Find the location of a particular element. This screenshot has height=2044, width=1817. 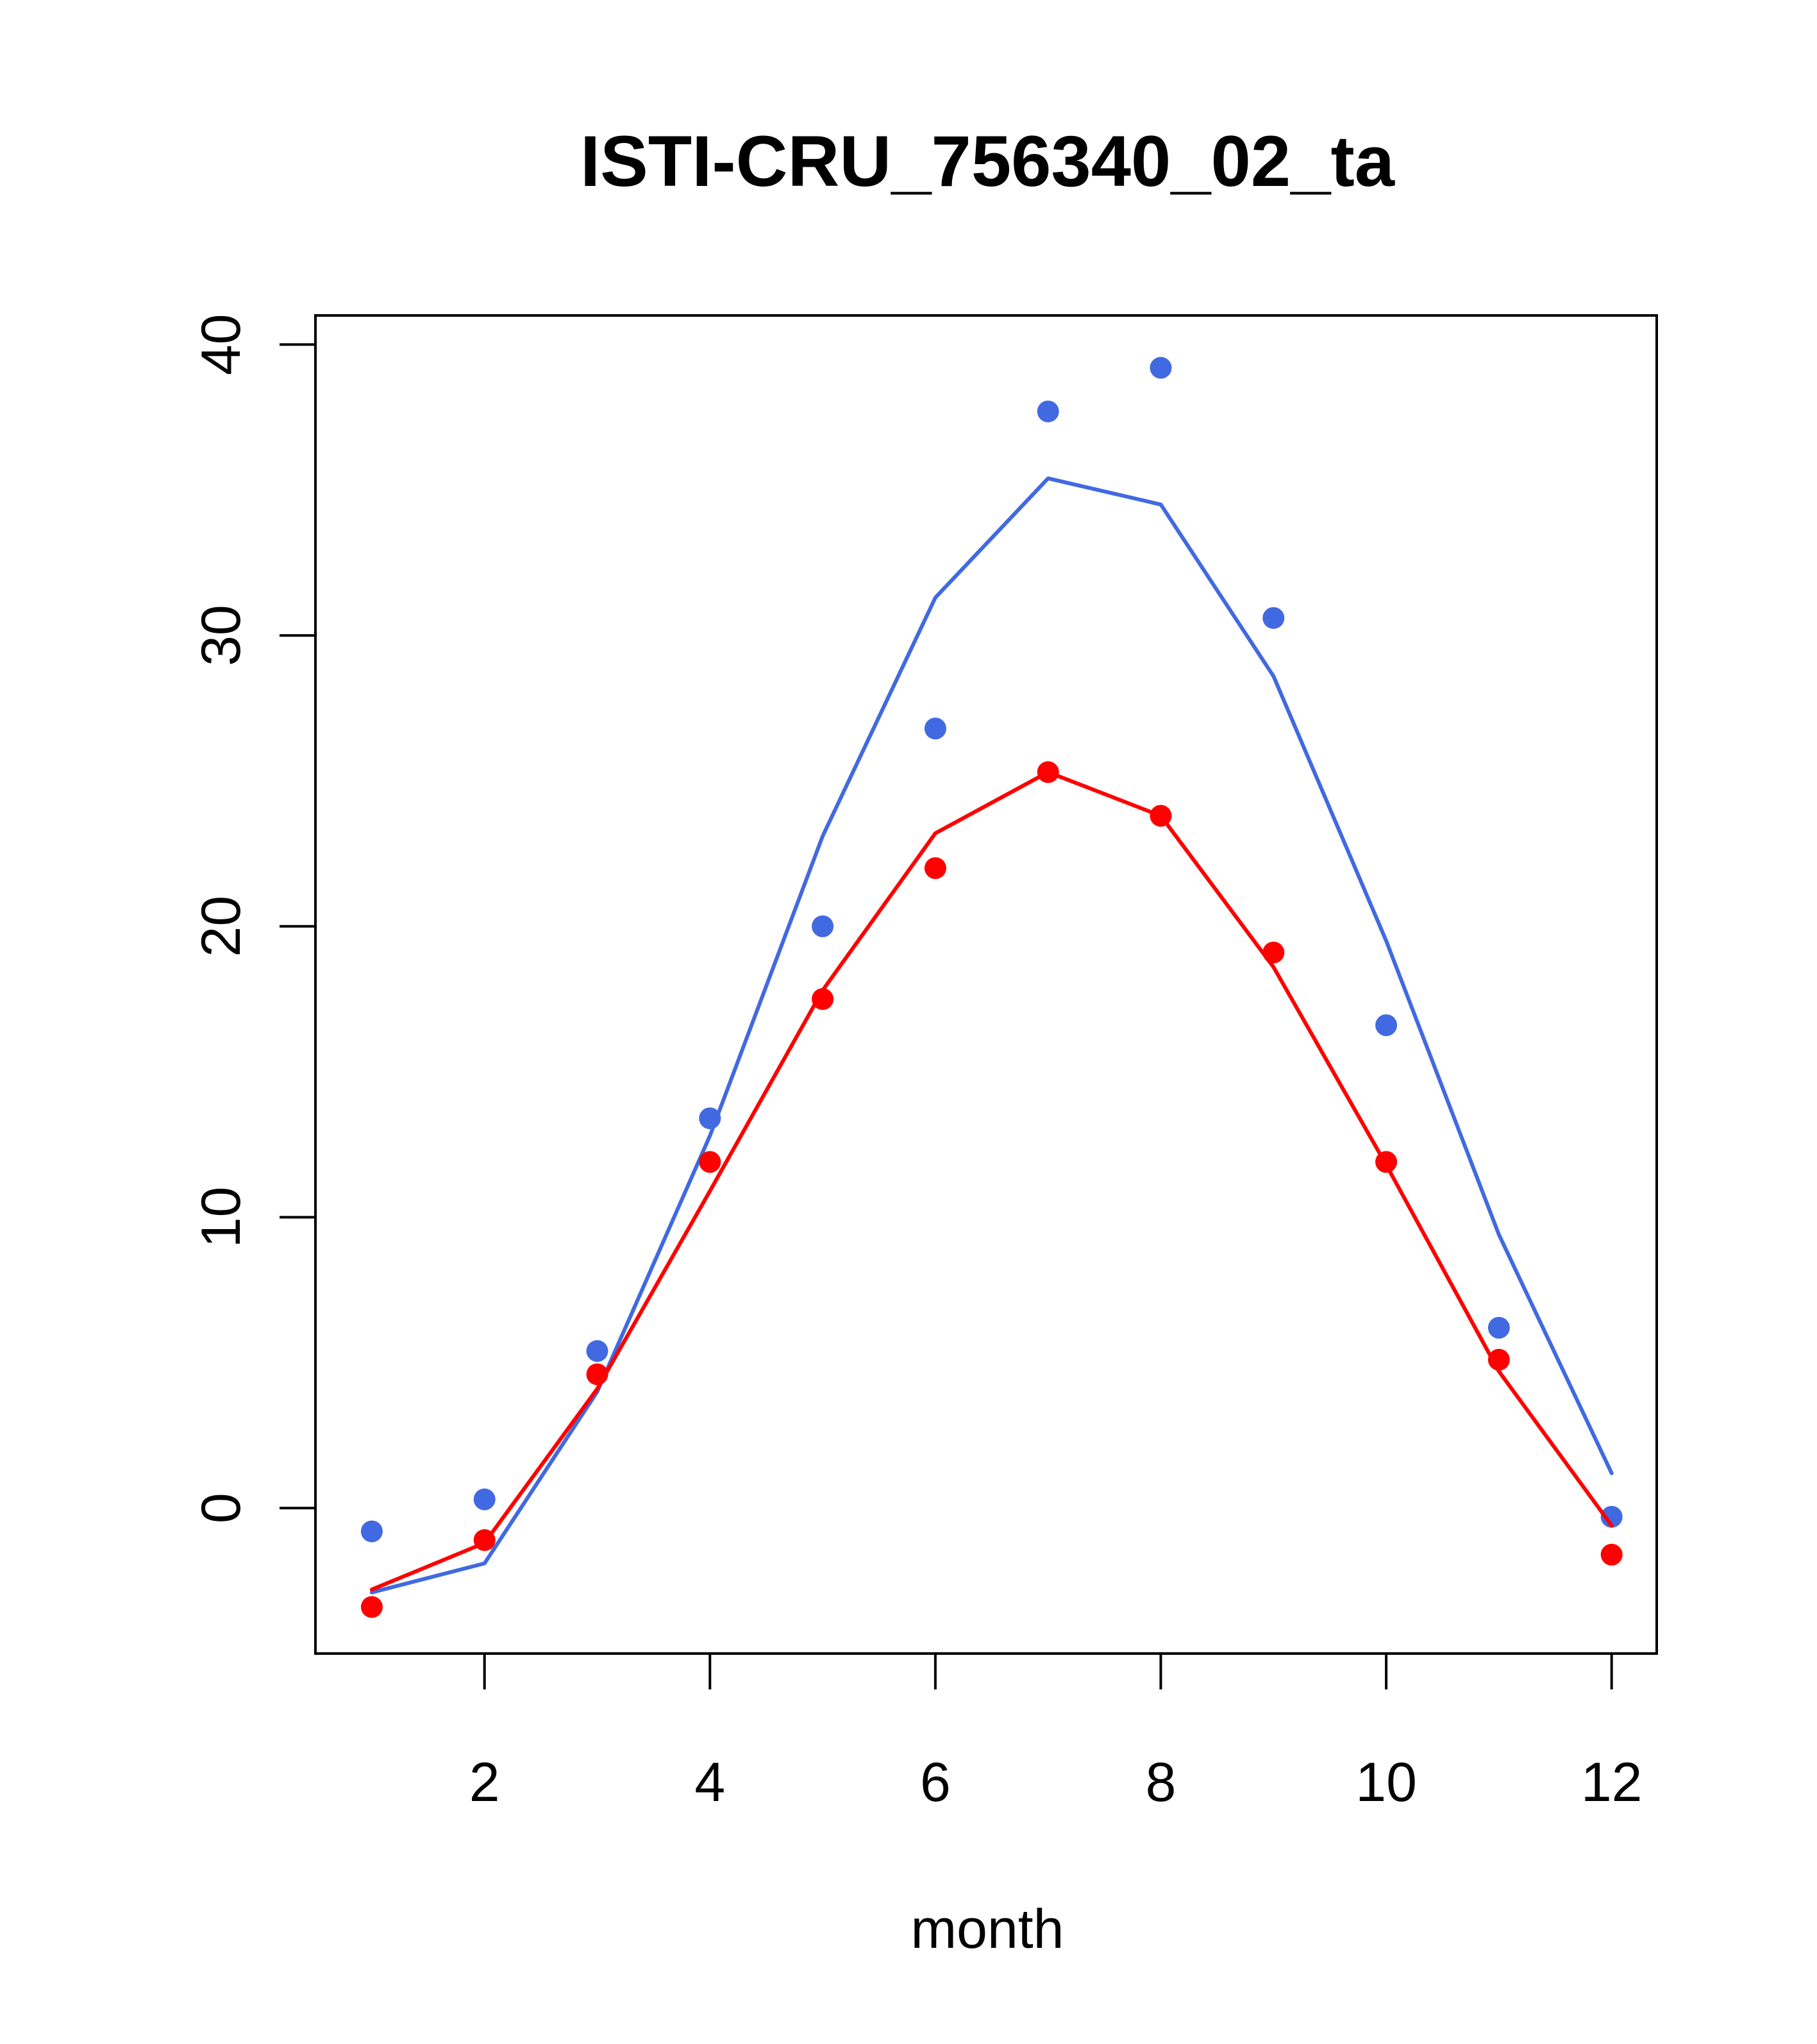

x-tick-label-0: 2 is located at coordinates (484, 1783).